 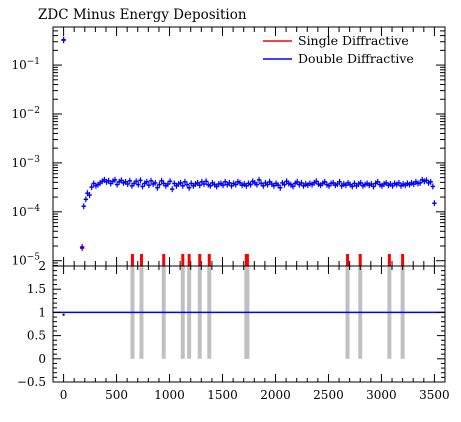 What do you see at coordinates (36, 289) in the screenshot?
I see `ratio-y-tick-label: 1.5` at bounding box center [36, 289].